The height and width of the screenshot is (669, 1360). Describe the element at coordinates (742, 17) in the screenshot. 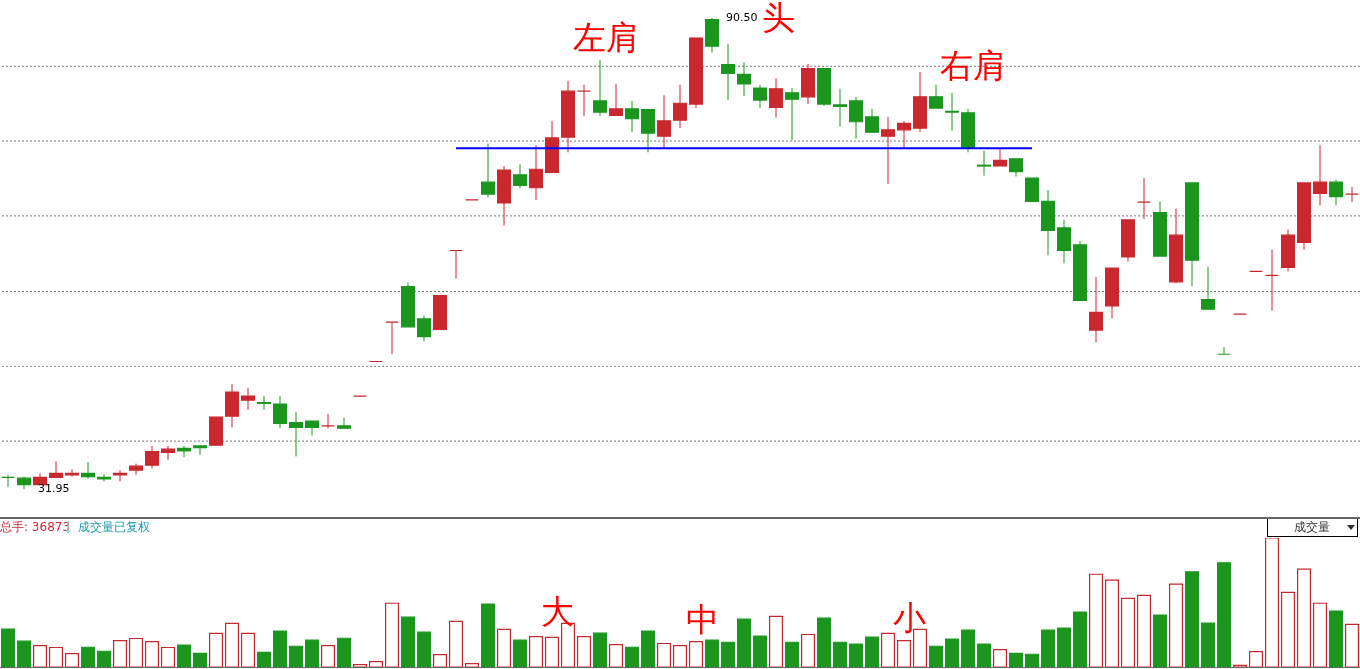

I see `annotation: 90.50` at that location.